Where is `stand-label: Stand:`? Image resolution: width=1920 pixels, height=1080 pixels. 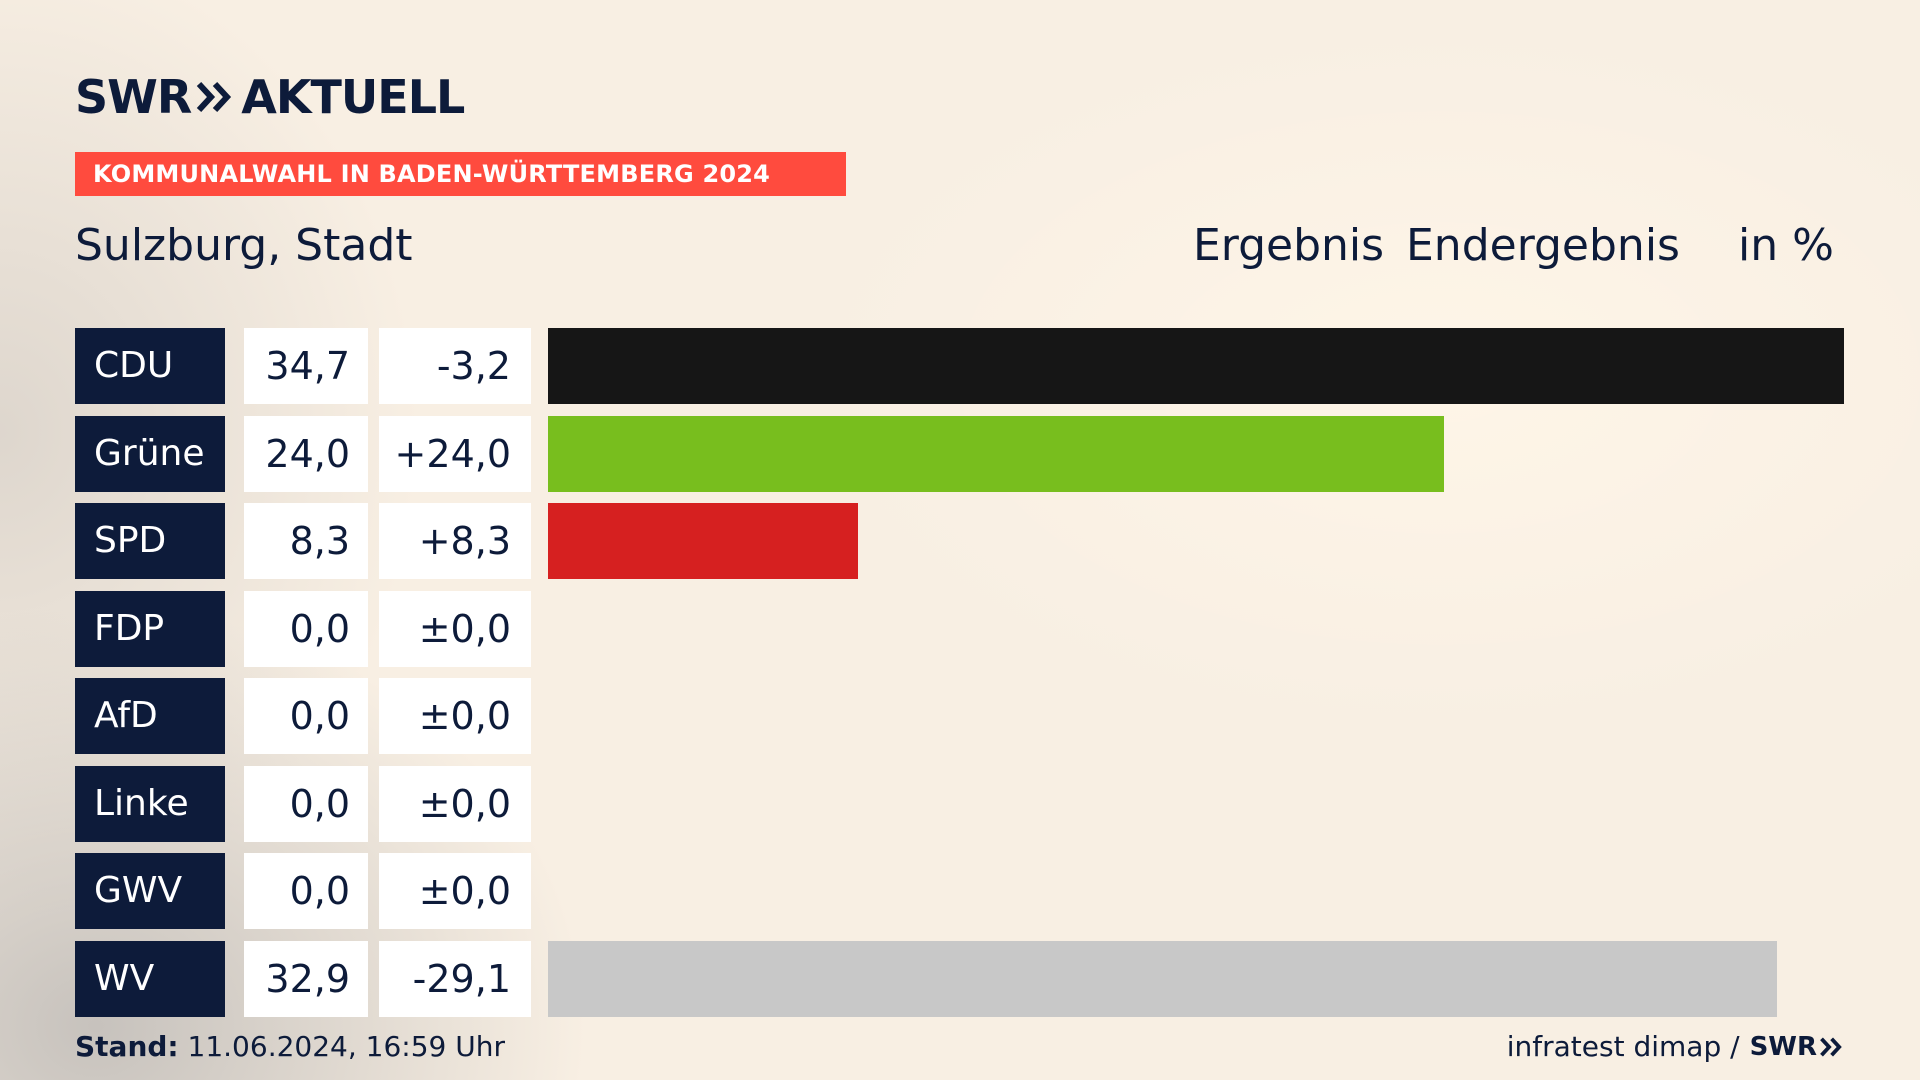
stand-label: Stand: is located at coordinates (127, 1046).